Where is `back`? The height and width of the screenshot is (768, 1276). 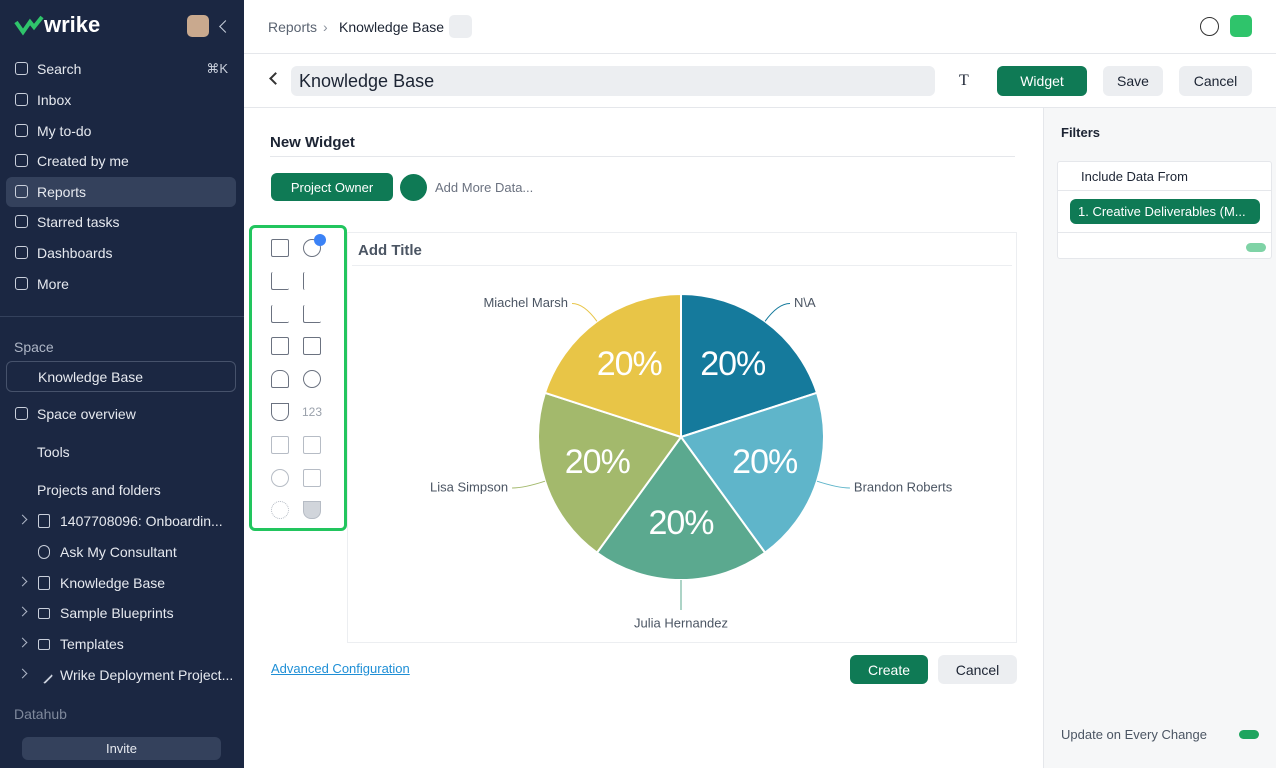
back is located at coordinates (275, 78).